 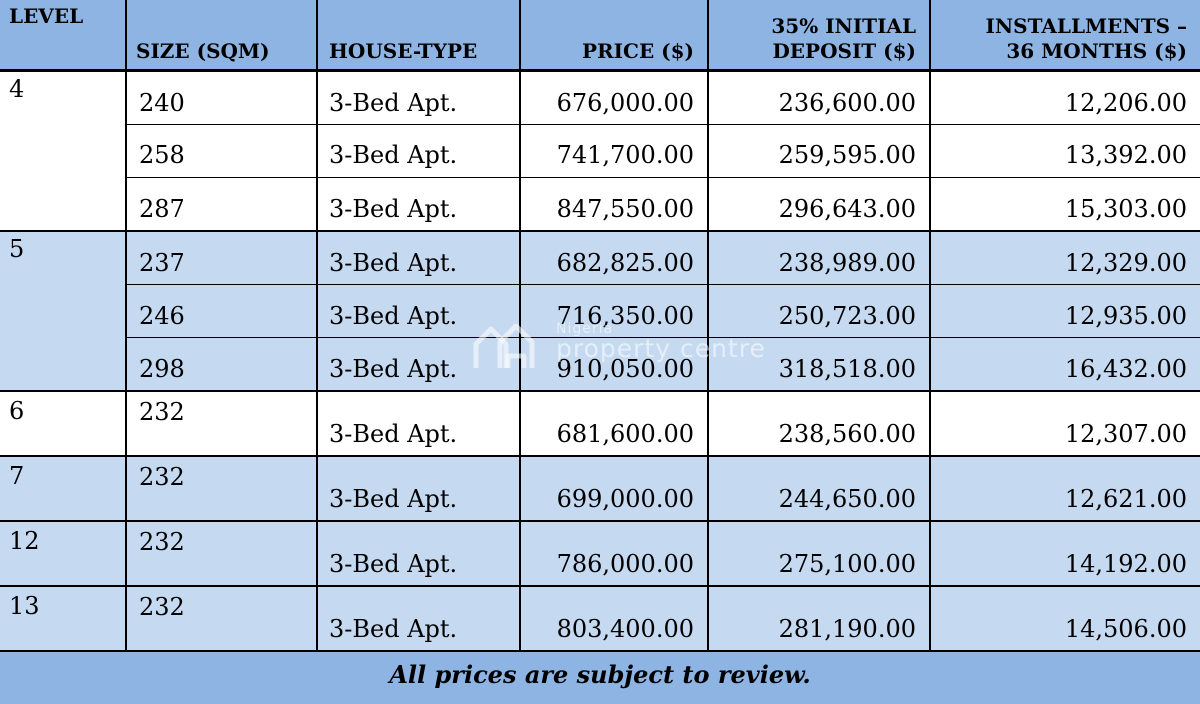 I want to click on cell-installments: 12,329.00, so click(x=1064, y=257).